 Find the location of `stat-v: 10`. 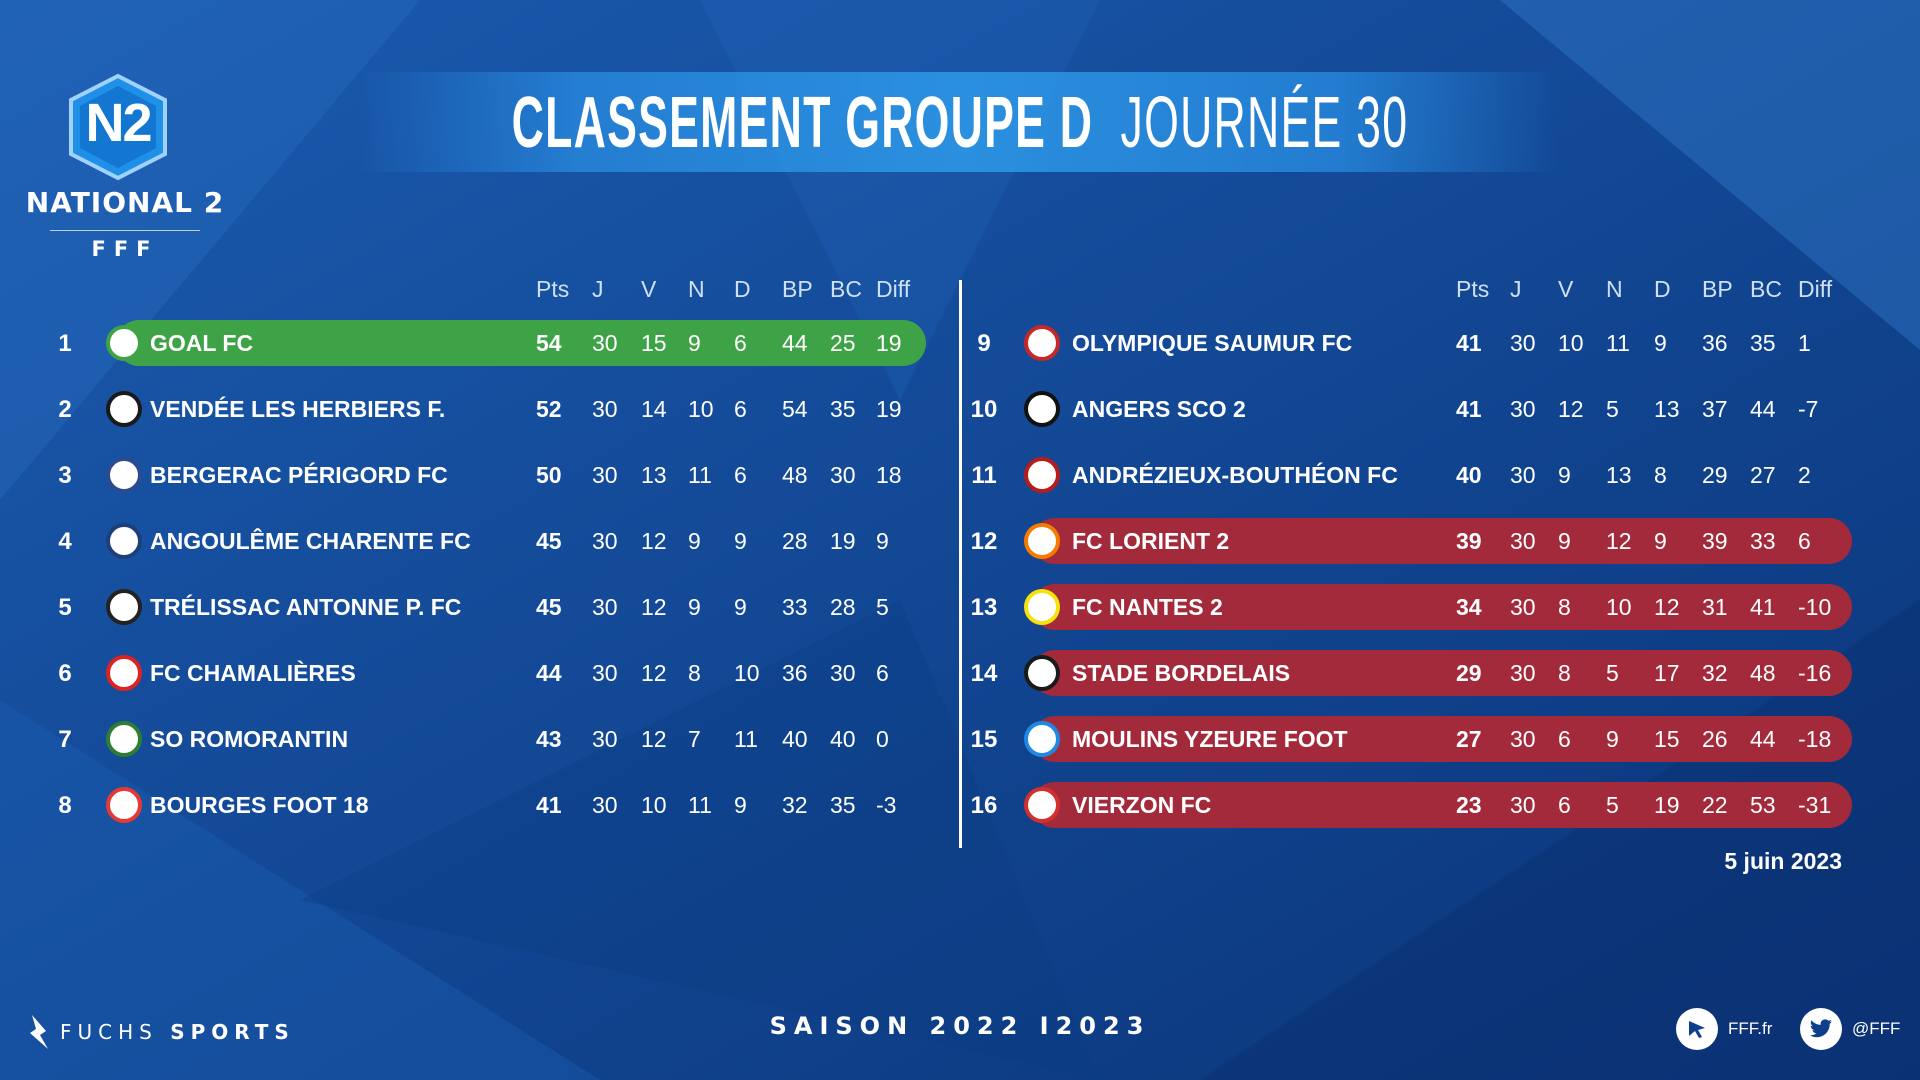

stat-v: 10 is located at coordinates (654, 805).